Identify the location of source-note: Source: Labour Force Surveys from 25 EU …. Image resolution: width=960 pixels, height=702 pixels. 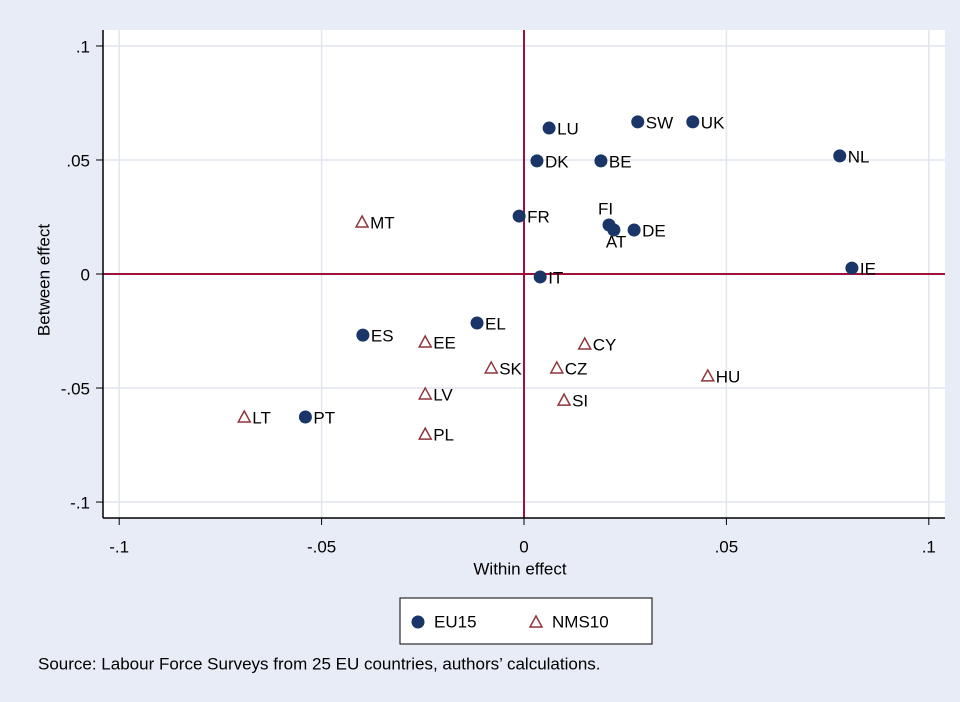
(319, 663).